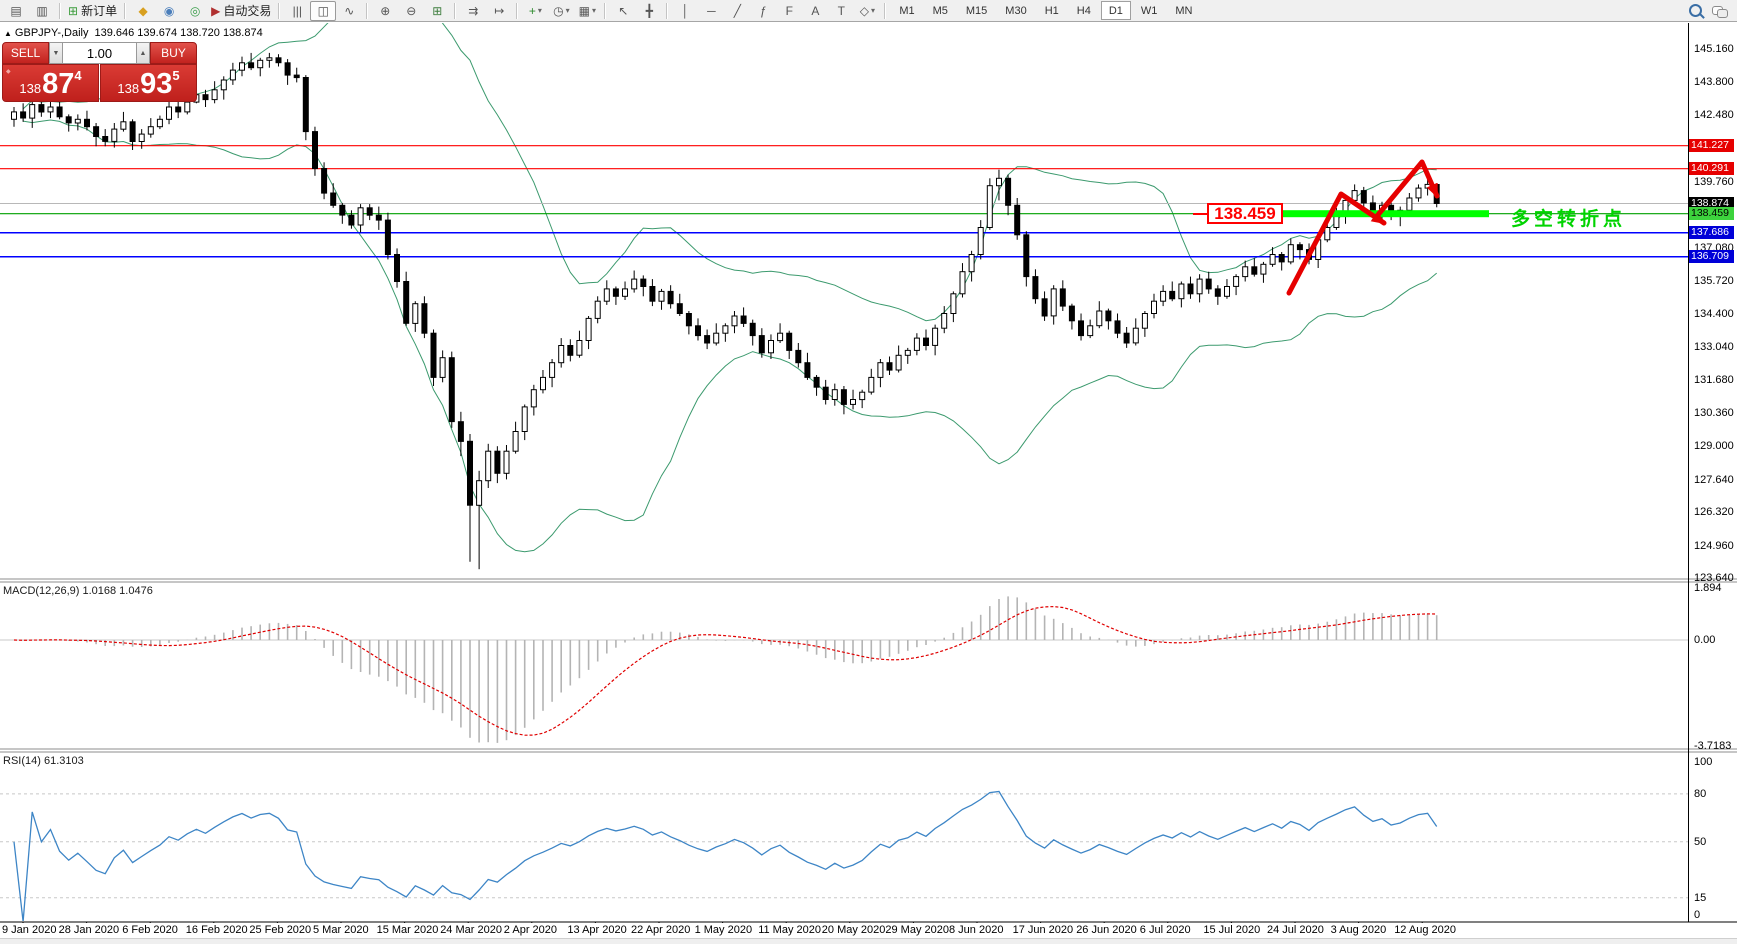 The width and height of the screenshot is (1737, 944). What do you see at coordinates (150, 930) in the screenshot?
I see `date-label: 6 Feb 2020` at bounding box center [150, 930].